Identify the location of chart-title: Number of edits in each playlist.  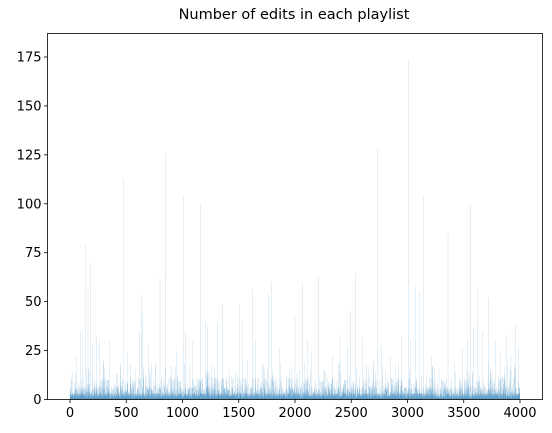
(294, 15).